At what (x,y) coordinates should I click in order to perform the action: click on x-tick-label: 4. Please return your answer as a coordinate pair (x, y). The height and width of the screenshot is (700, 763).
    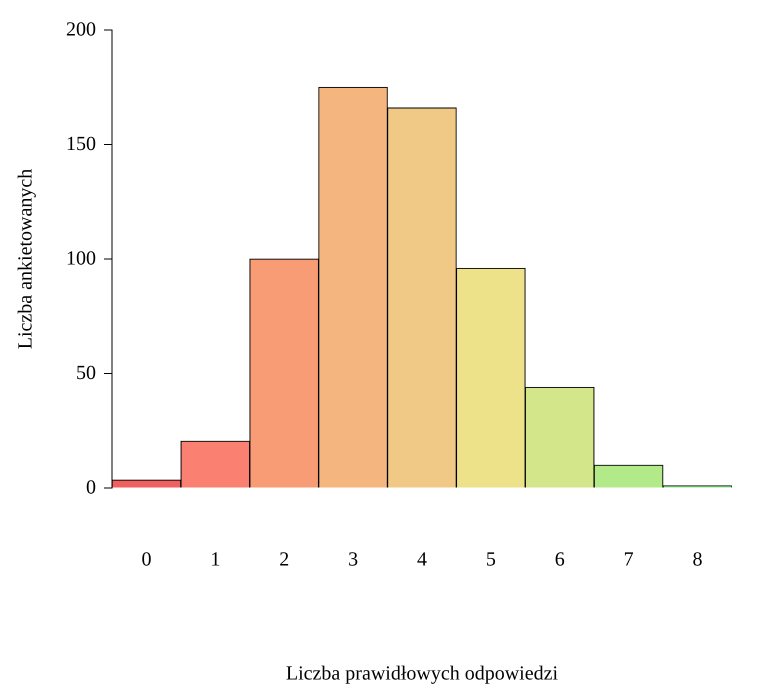
    Looking at the image, I should click on (421, 559).